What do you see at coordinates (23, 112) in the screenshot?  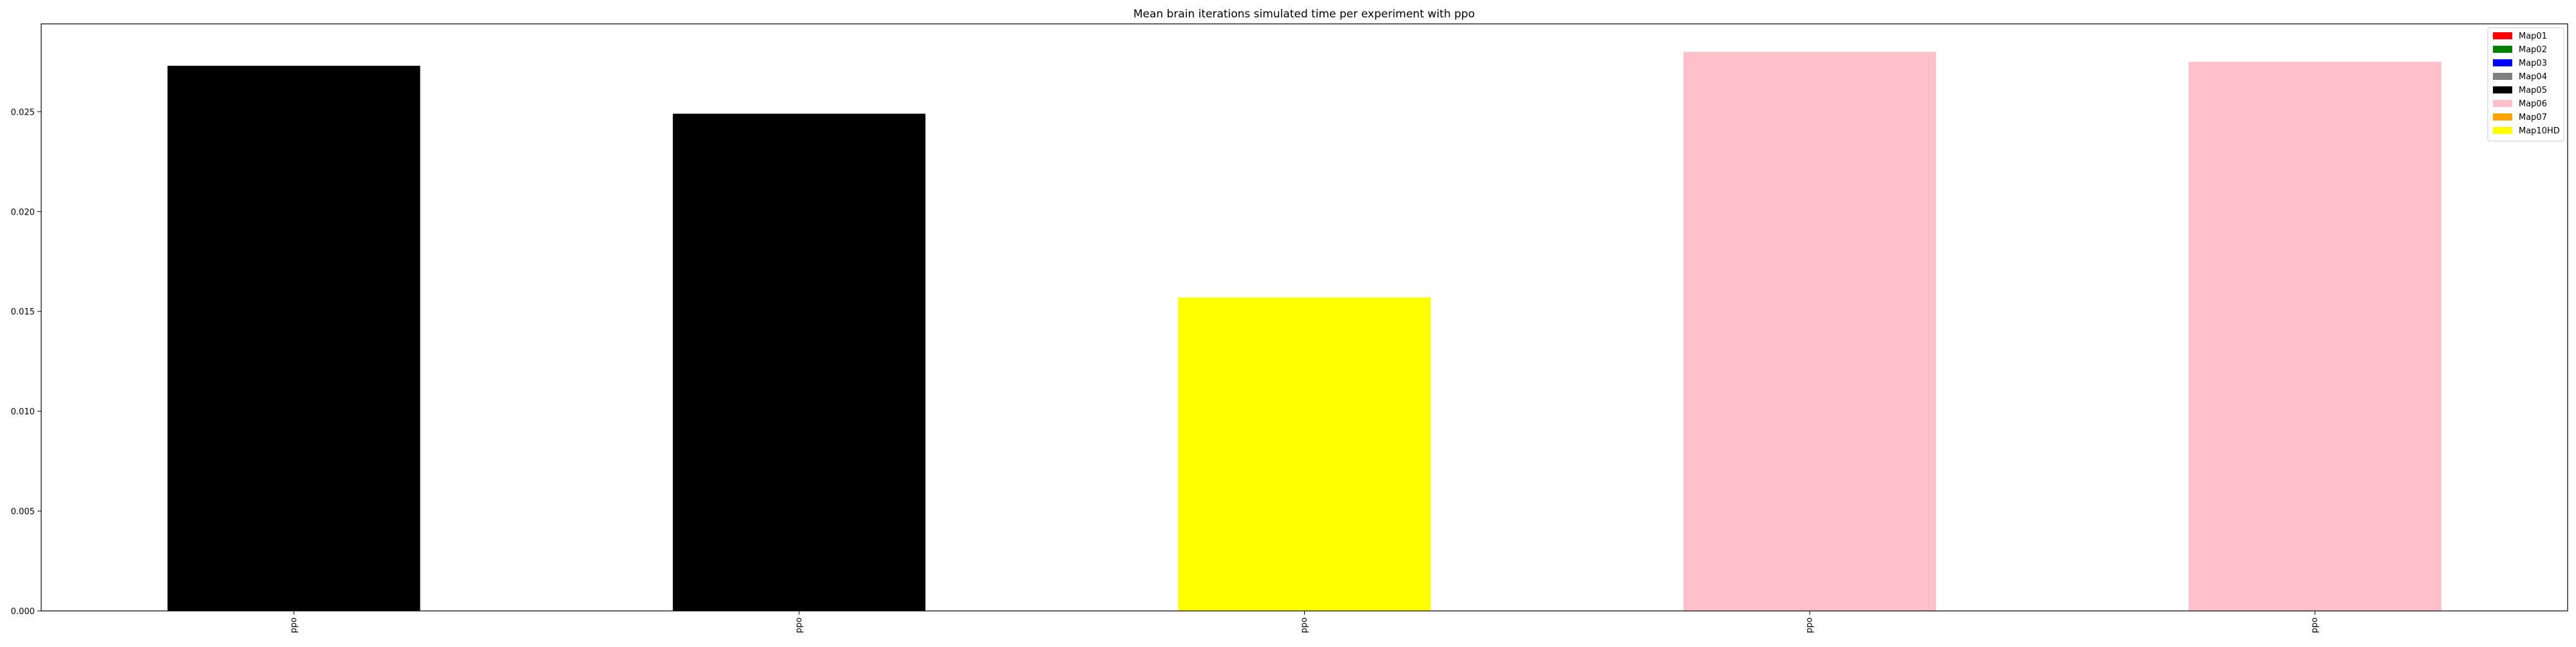 I see `y-tick-label: 0.025` at bounding box center [23, 112].